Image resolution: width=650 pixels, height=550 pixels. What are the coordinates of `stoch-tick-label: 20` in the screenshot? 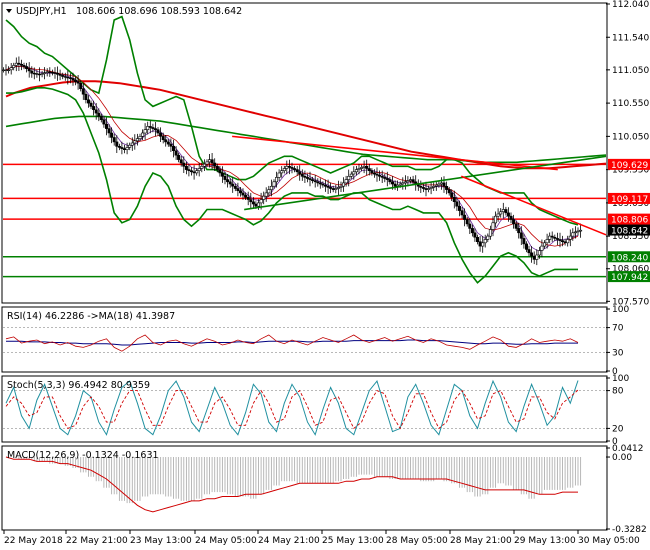 It's located at (618, 429).